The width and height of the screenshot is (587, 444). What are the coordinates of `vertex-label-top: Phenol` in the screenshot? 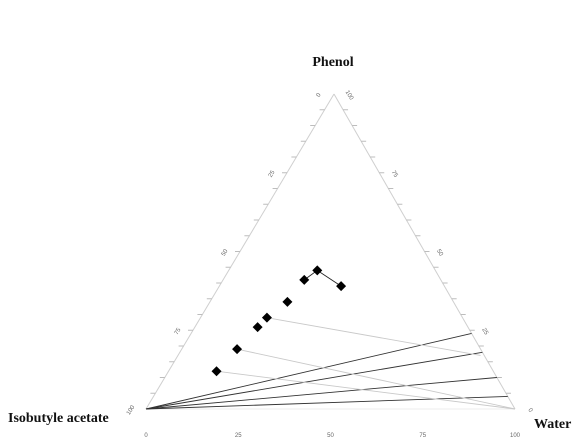 It's located at (332, 62).